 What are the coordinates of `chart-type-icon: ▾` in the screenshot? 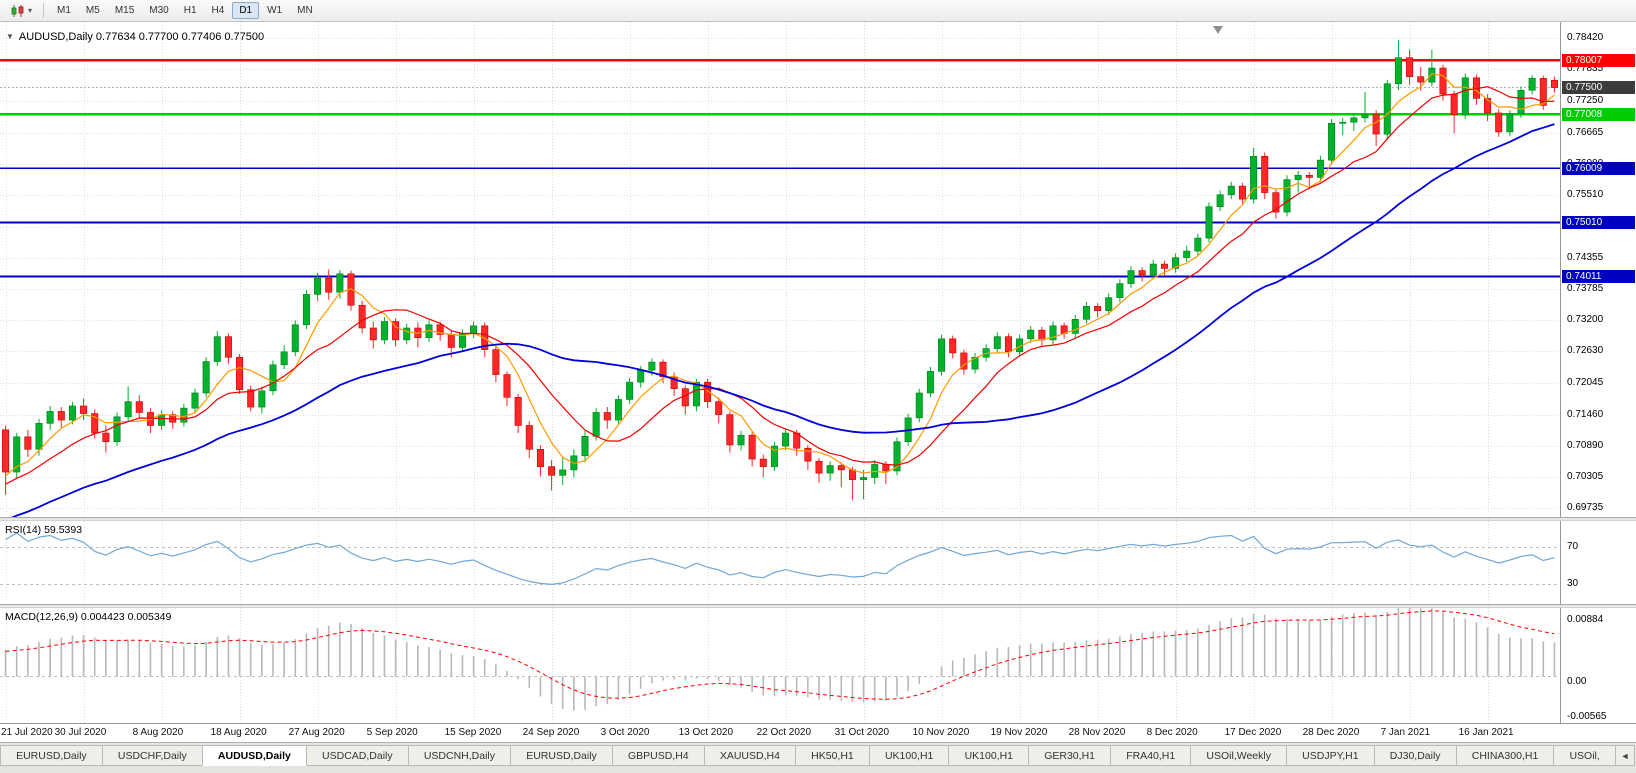 It's located at (21, 11).